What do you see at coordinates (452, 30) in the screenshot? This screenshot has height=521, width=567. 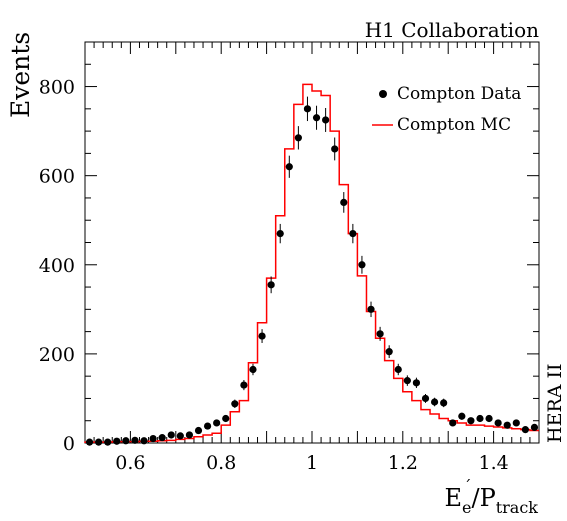 I see `collaboration-title: H1 Collaboration` at bounding box center [452, 30].